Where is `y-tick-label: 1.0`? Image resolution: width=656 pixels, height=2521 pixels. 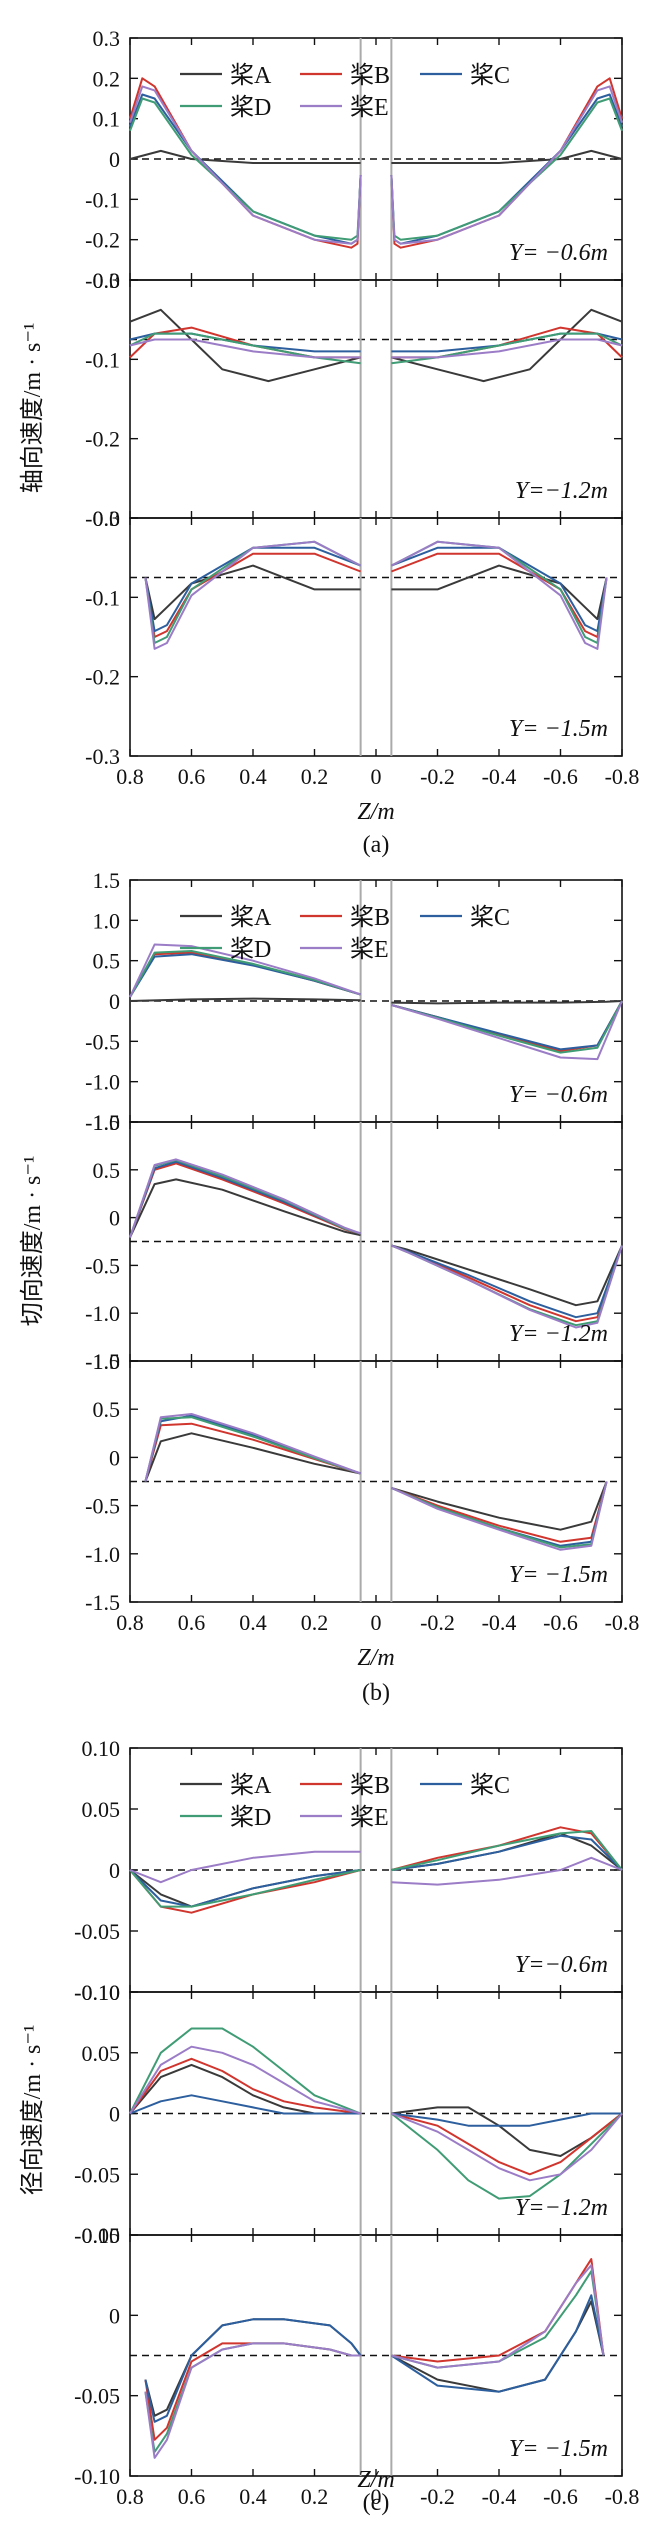 y-tick-label: 1.0 is located at coordinates (107, 1122).